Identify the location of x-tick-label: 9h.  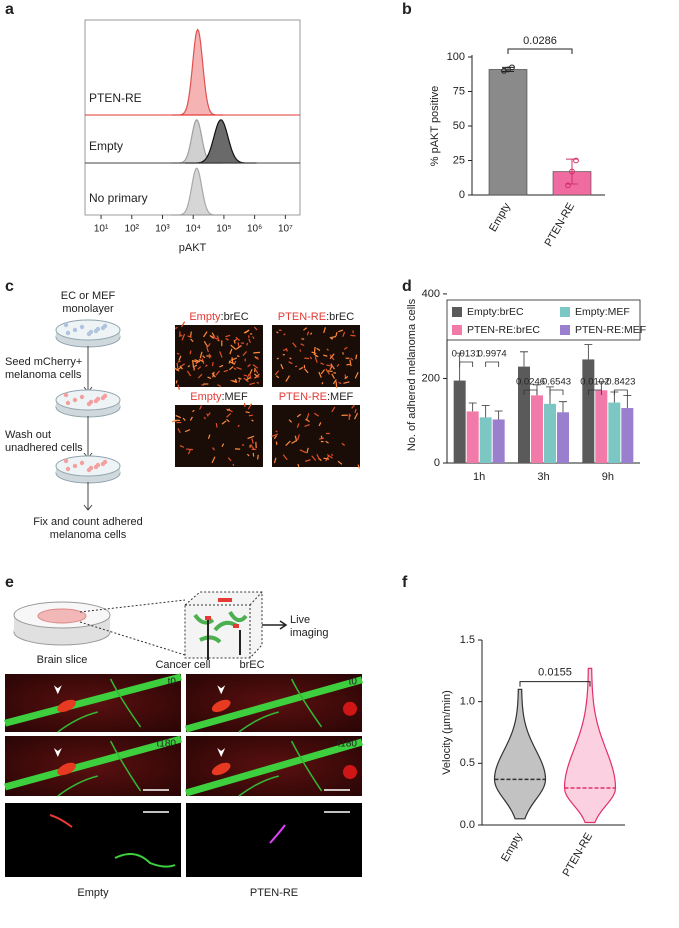
(608, 477).